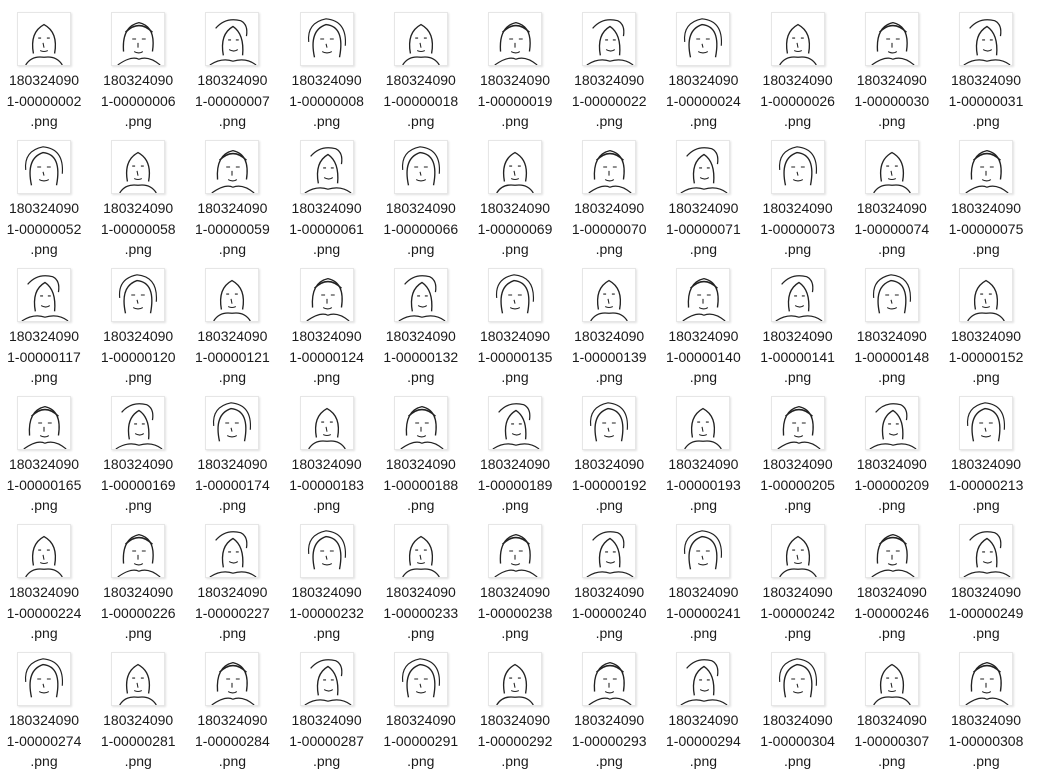  What do you see at coordinates (421, 704) in the screenshot?
I see `file-item: 180324090 1-00000291 .png` at bounding box center [421, 704].